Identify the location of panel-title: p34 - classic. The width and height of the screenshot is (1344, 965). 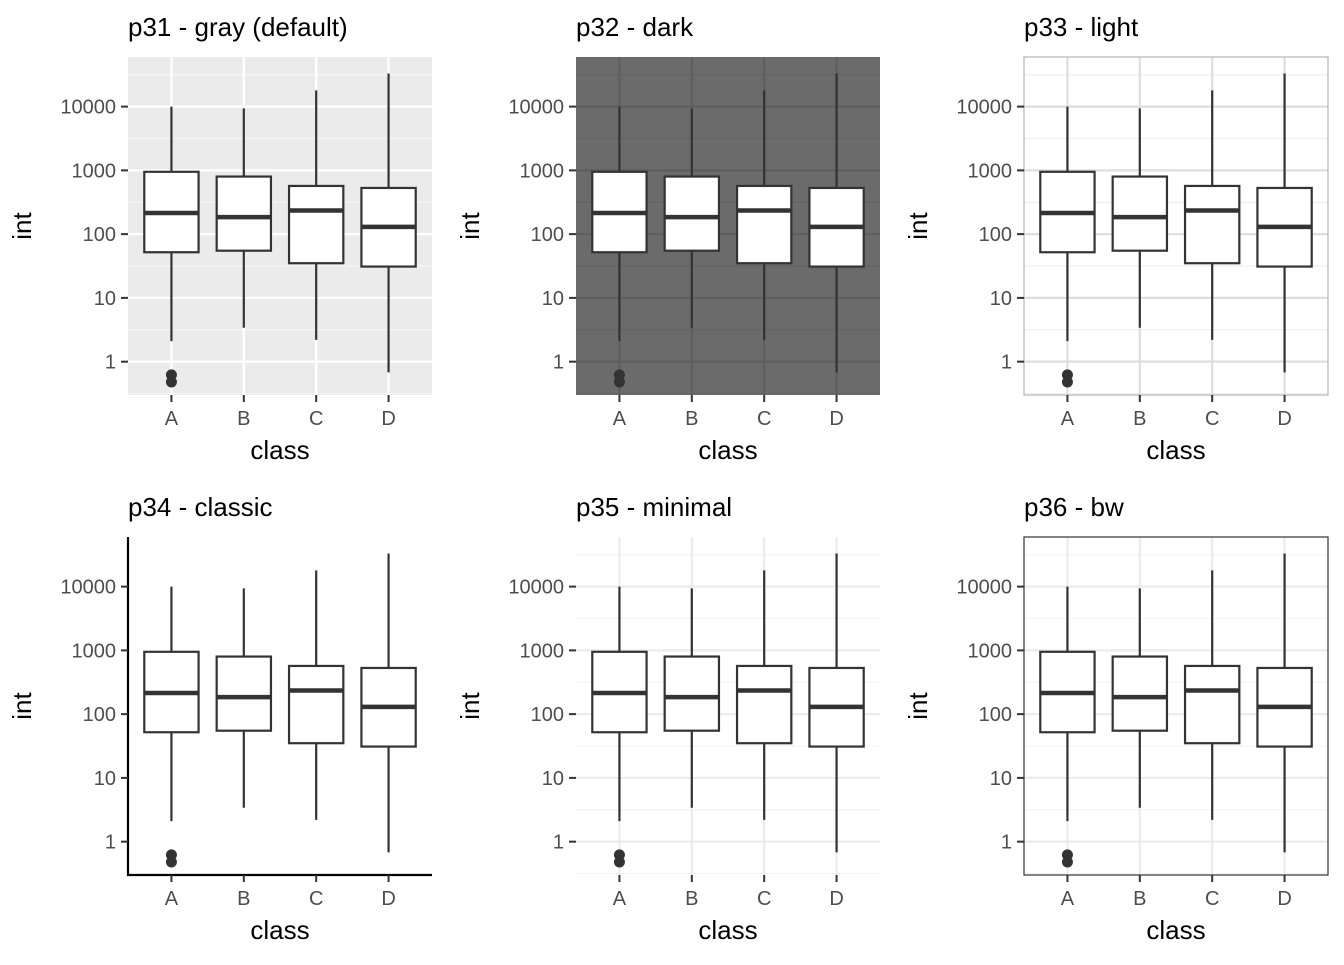
(200, 507).